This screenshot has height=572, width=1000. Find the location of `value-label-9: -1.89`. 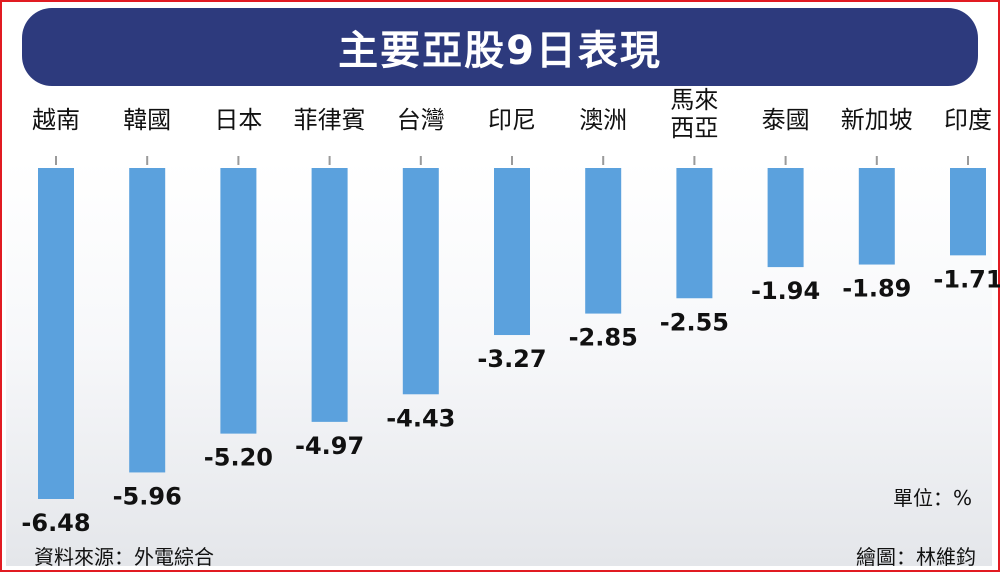

value-label-9: -1.89 is located at coordinates (876, 289).